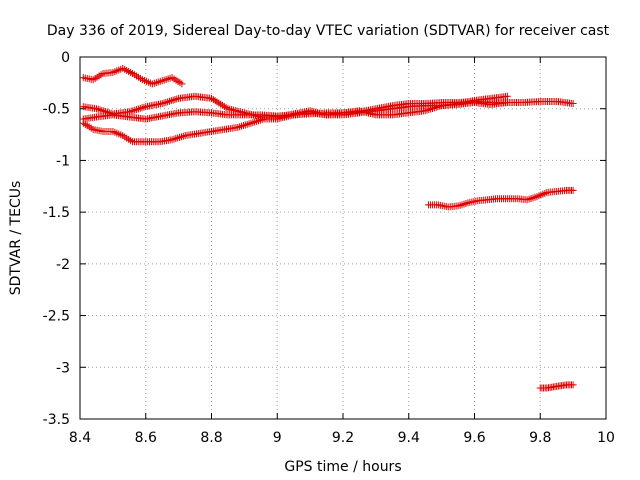 The height and width of the screenshot is (480, 640). I want to click on y-tick-label: -1.5, so click(56, 213).